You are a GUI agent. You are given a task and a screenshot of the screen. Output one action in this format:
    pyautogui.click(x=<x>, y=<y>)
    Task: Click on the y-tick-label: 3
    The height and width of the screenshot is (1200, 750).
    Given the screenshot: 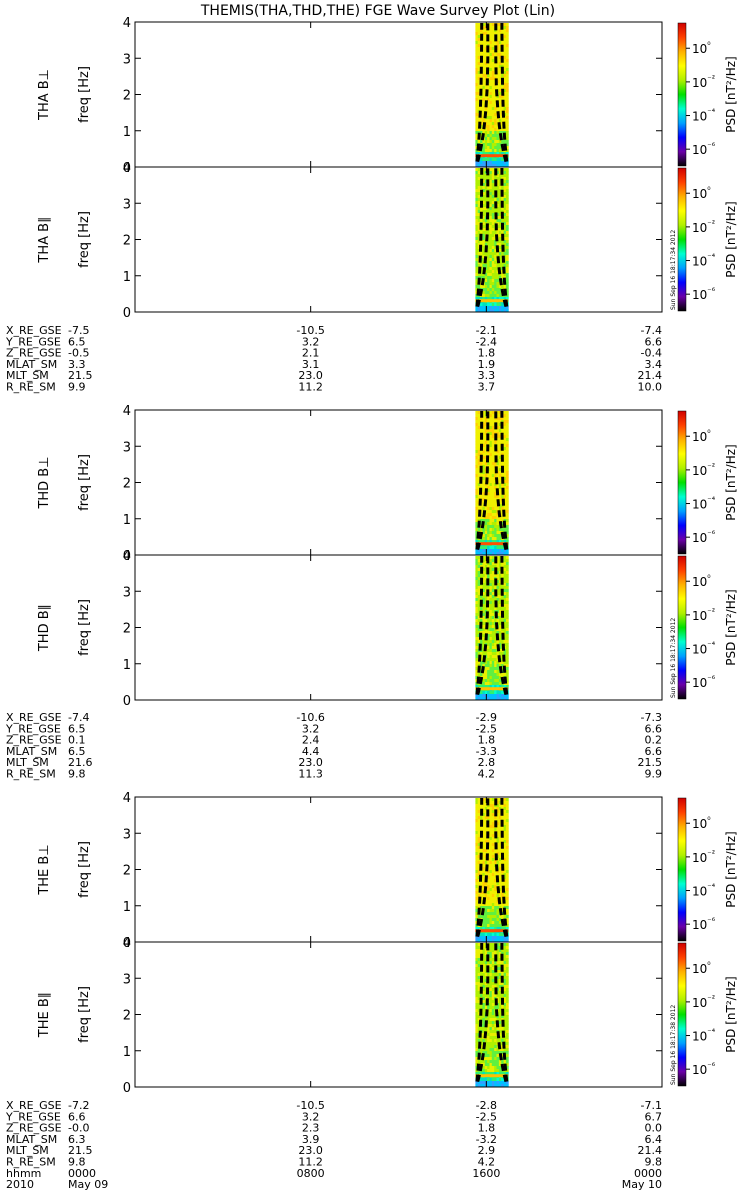 What is the action you would take?
    pyautogui.click(x=127, y=59)
    